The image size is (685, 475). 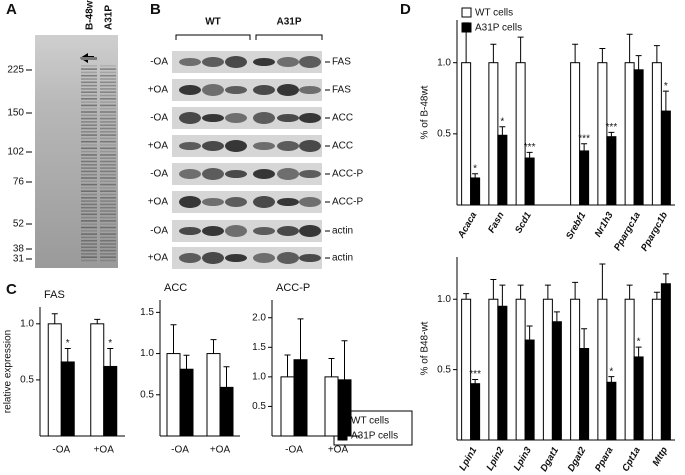 I want to click on legend-label: WT cells, so click(x=370, y=421).